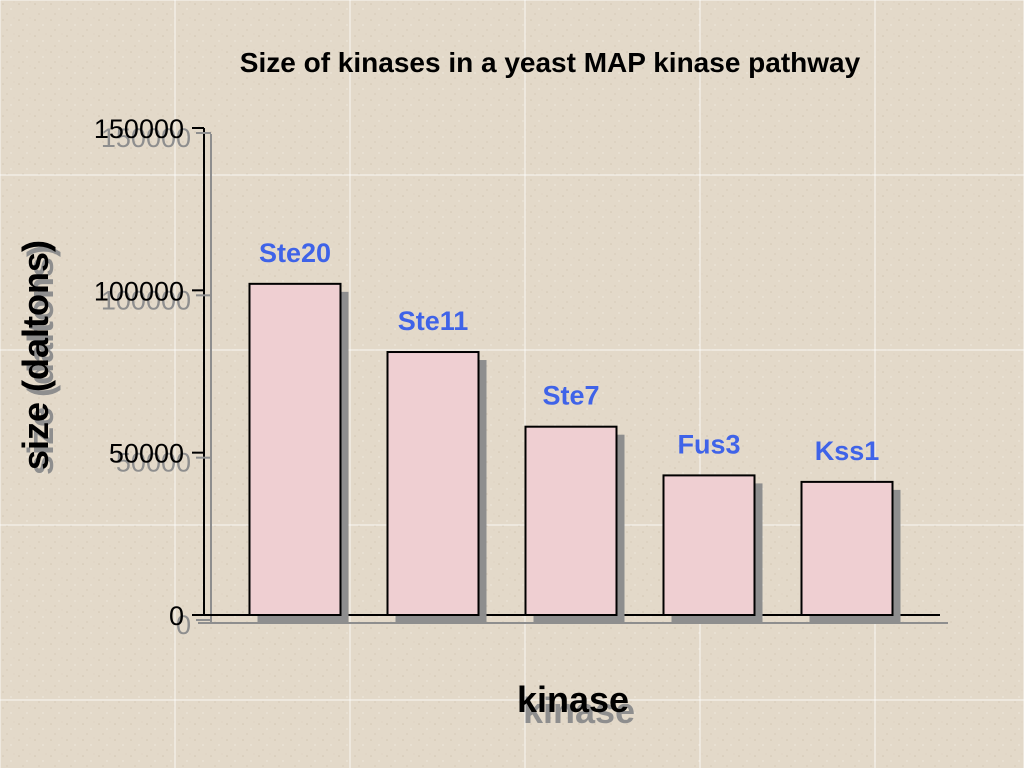 This screenshot has height=768, width=1024. What do you see at coordinates (139, 129) in the screenshot?
I see `y-tick-label-150000: 150000` at bounding box center [139, 129].